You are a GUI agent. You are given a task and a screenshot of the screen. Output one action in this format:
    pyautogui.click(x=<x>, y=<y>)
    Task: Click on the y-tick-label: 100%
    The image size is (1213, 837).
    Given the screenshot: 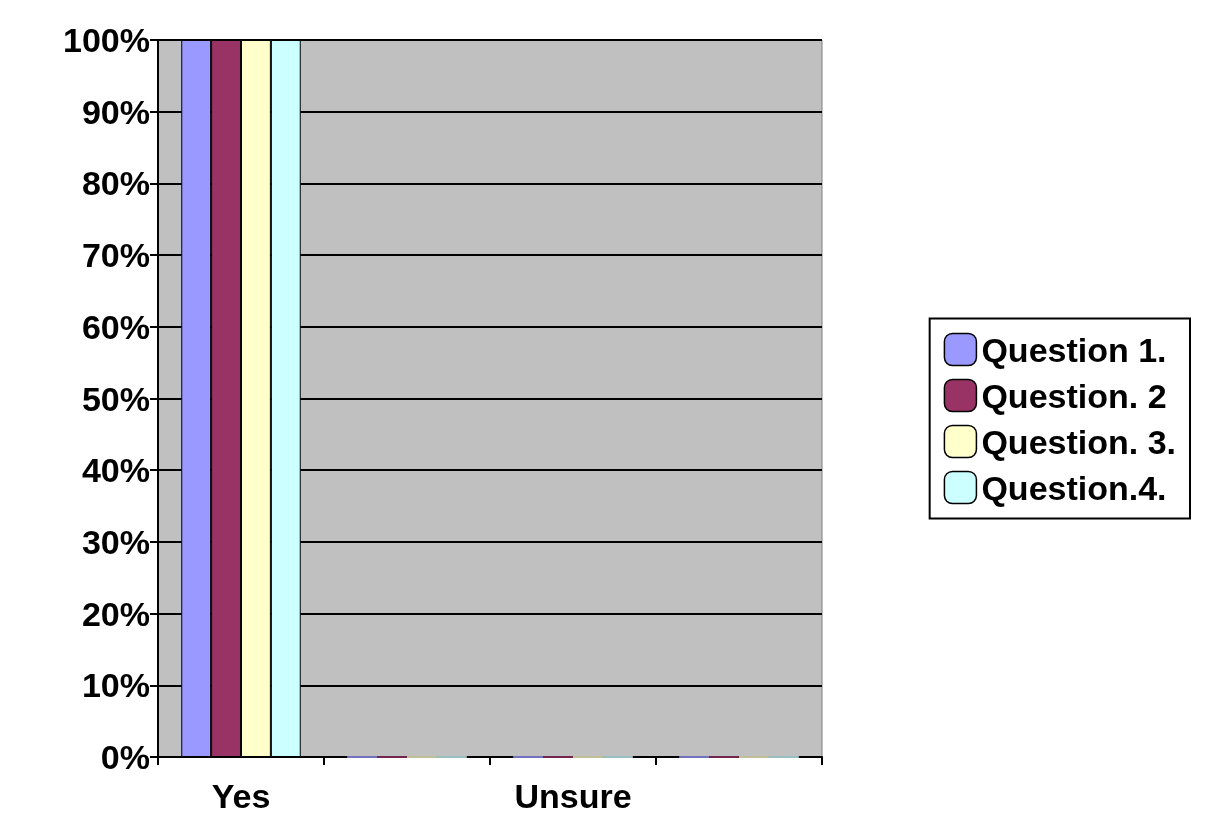 What is the action you would take?
    pyautogui.click(x=106, y=40)
    